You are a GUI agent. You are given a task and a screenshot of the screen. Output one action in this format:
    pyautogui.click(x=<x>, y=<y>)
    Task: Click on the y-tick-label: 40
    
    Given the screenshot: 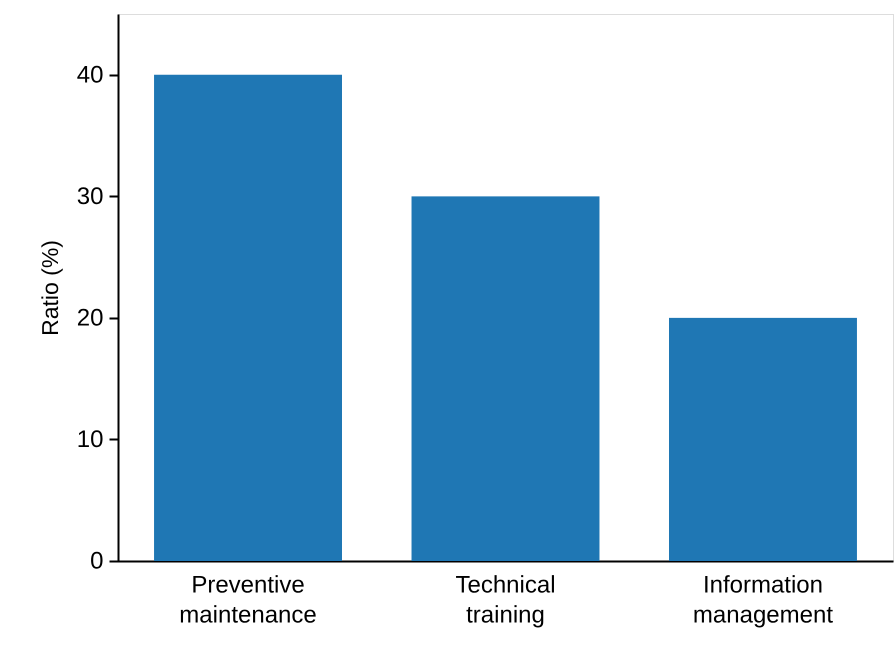 What is the action you would take?
    pyautogui.click(x=90, y=74)
    